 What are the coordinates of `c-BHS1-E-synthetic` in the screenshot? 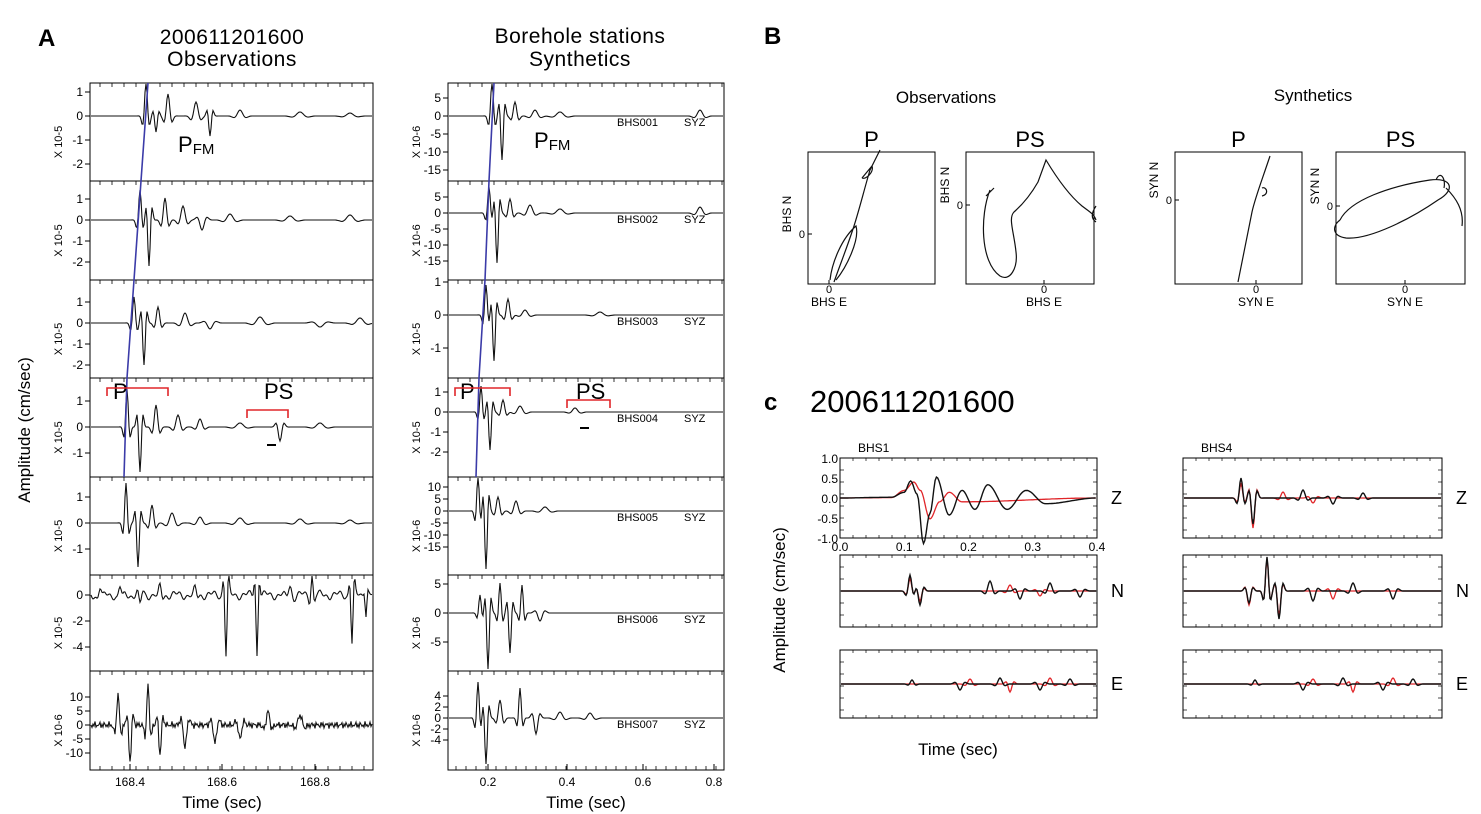 It's located at (968, 685).